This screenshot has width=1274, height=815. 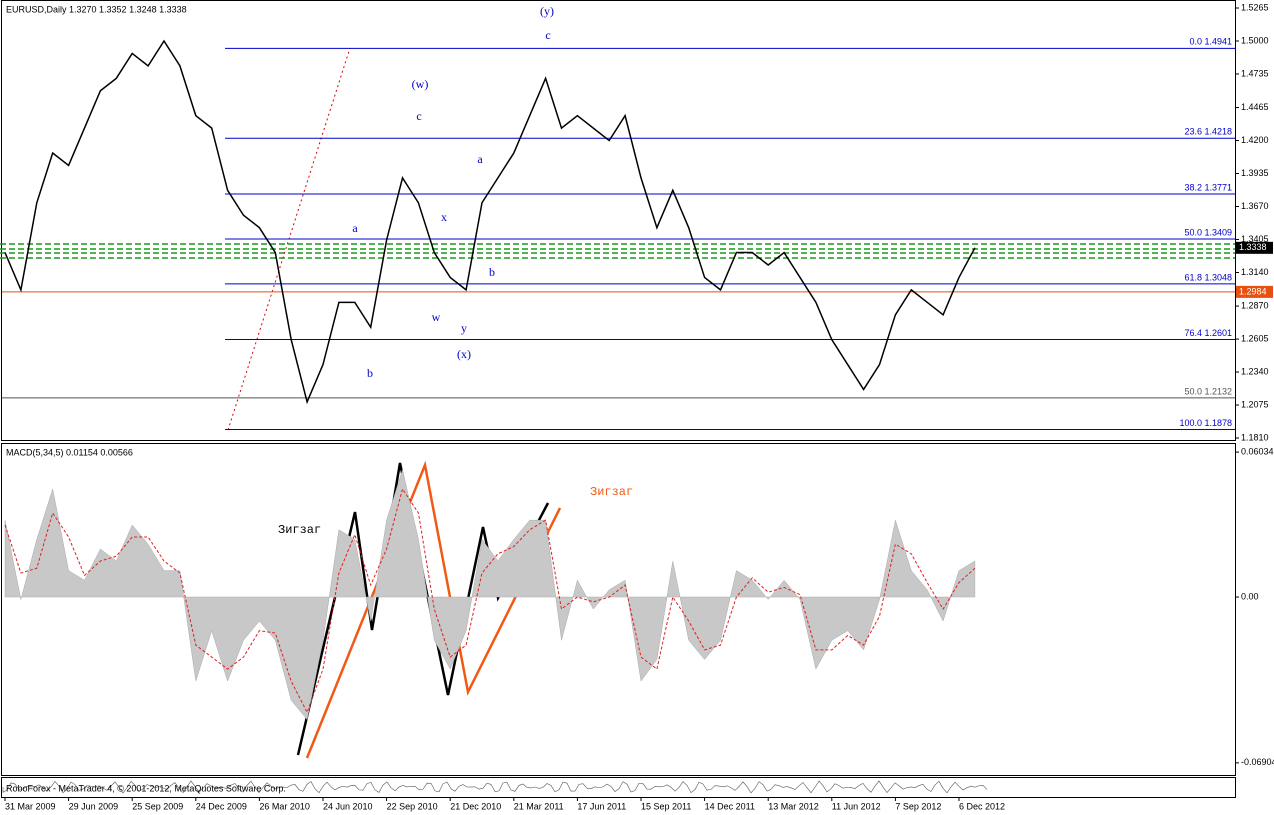 What do you see at coordinates (69, 452) in the screenshot?
I see `macd-title: MACD(5,34,5) 0.01154 0.00566` at bounding box center [69, 452].